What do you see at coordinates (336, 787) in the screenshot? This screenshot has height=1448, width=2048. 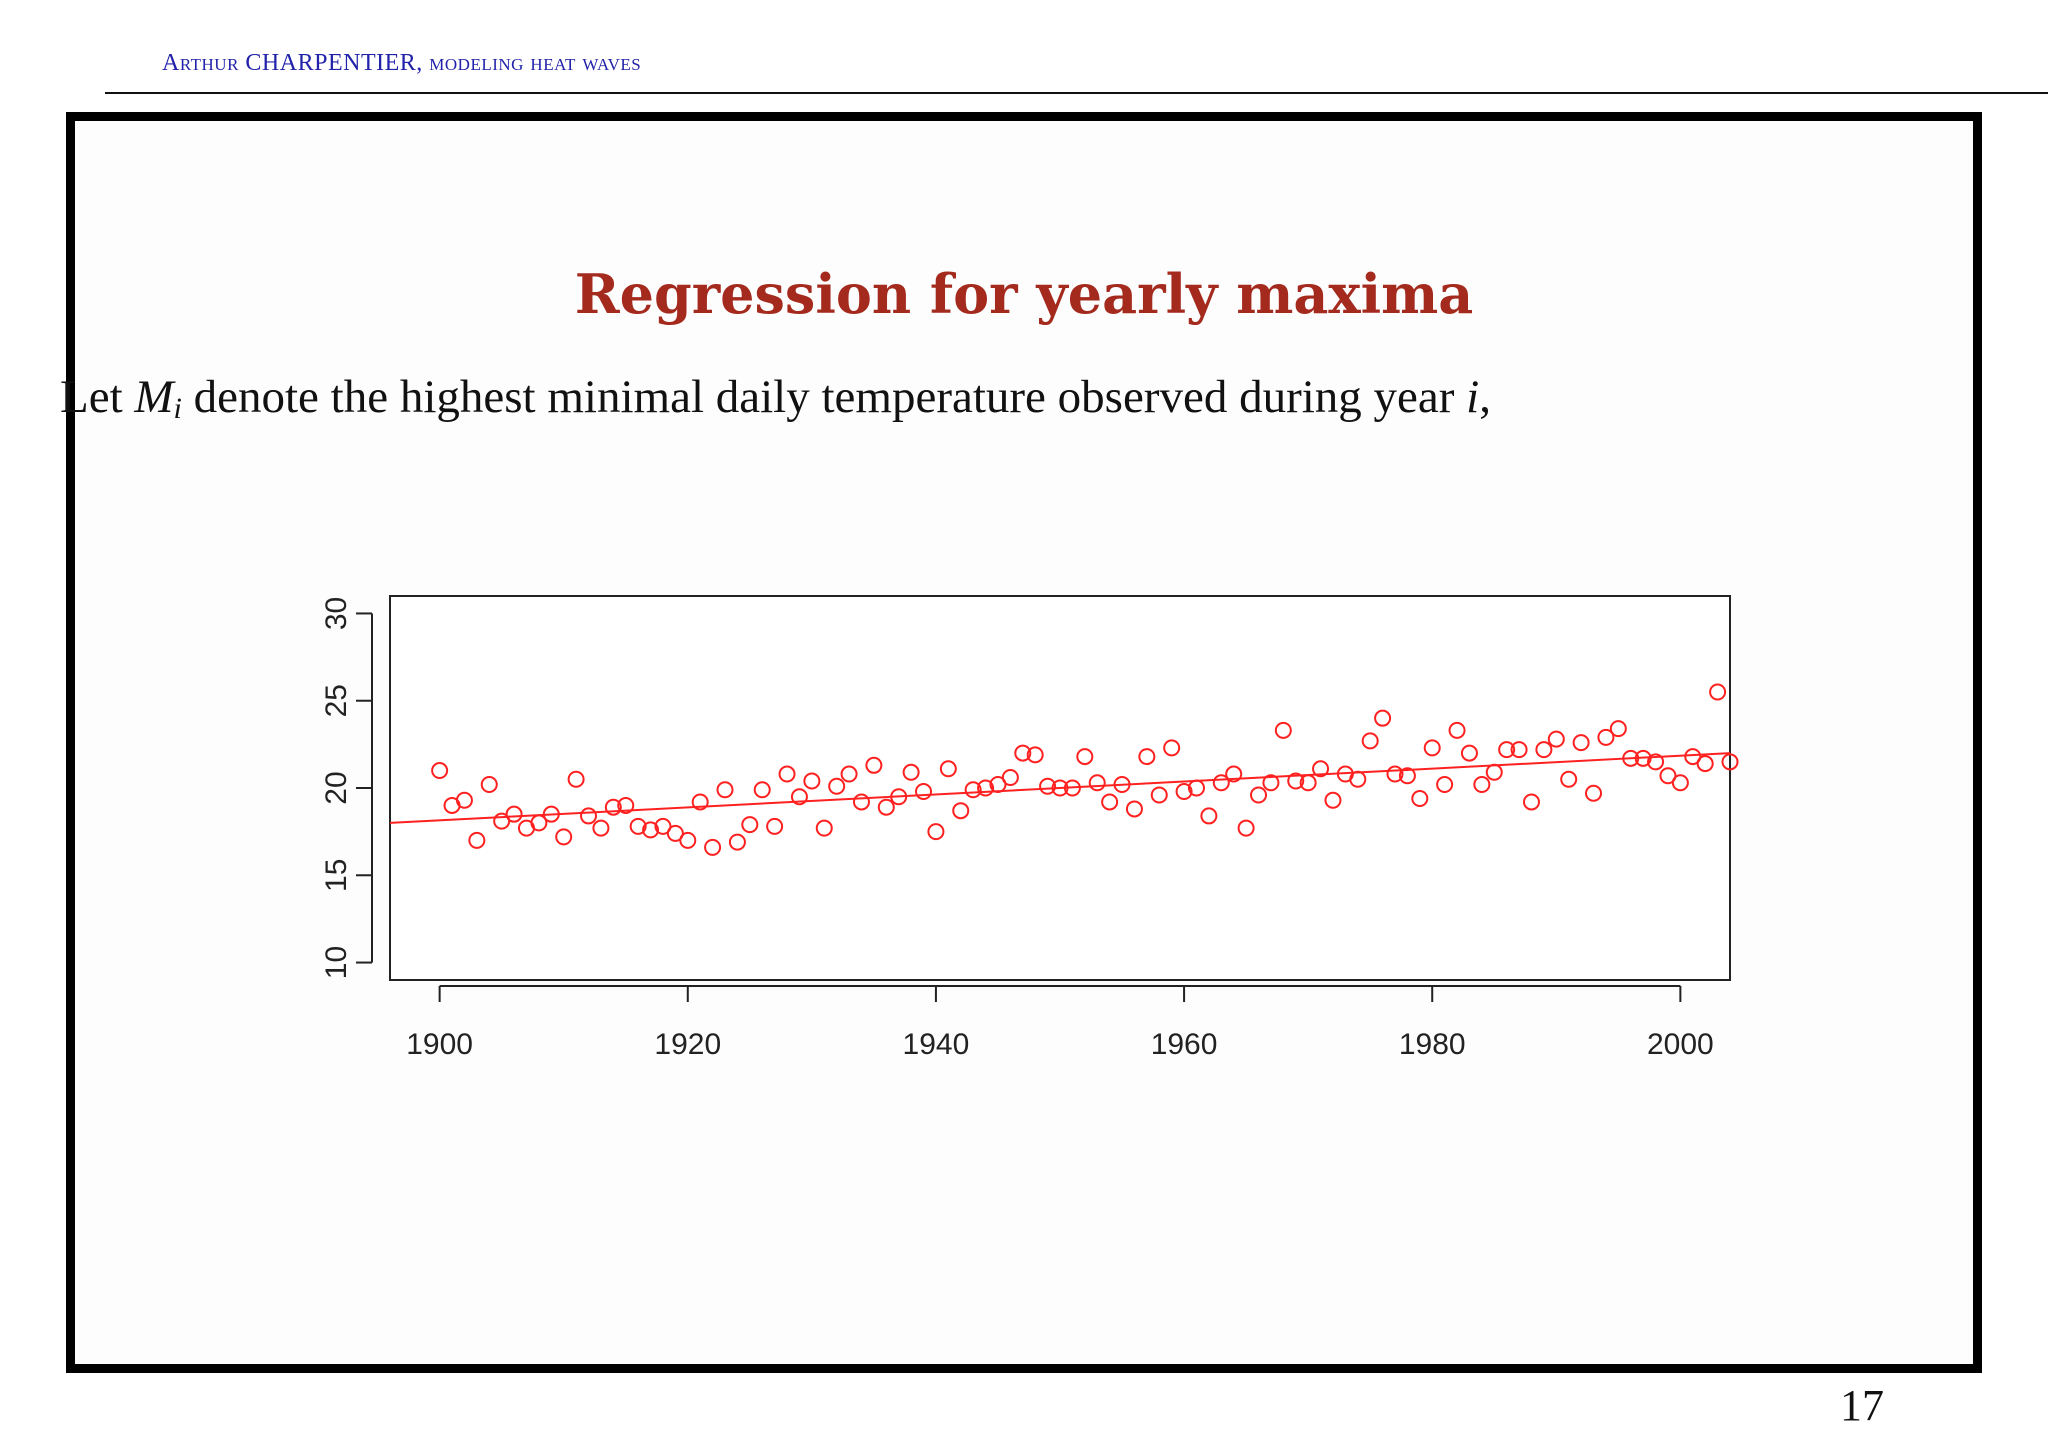 I see `y-tick-label: 20` at bounding box center [336, 787].